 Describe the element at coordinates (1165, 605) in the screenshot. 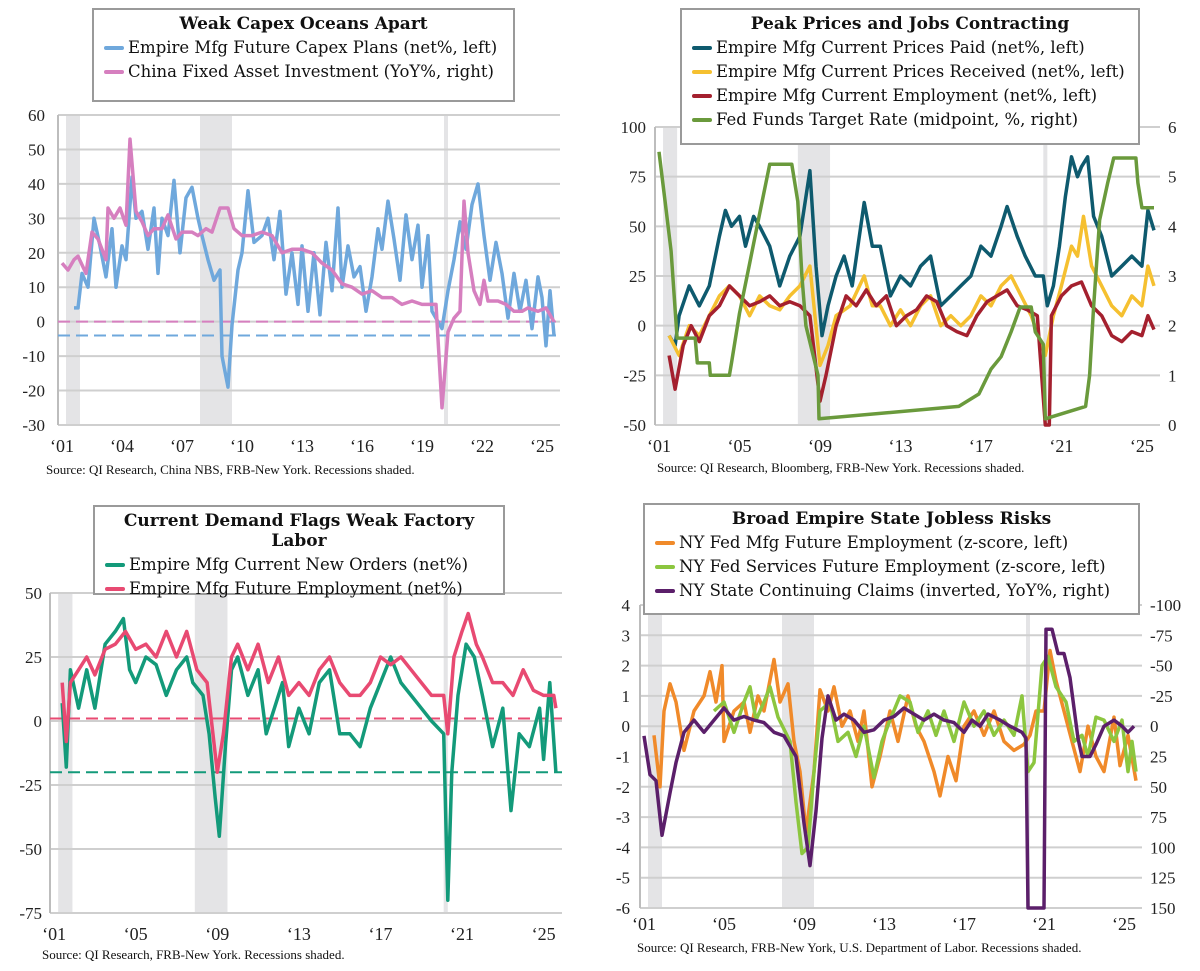

I see `y-right-tick-label: -100` at that location.